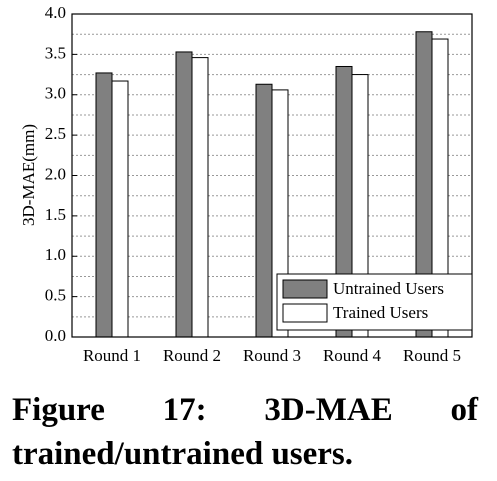  What do you see at coordinates (55, 295) in the screenshot?
I see `y-tick-label: 0.5` at bounding box center [55, 295].